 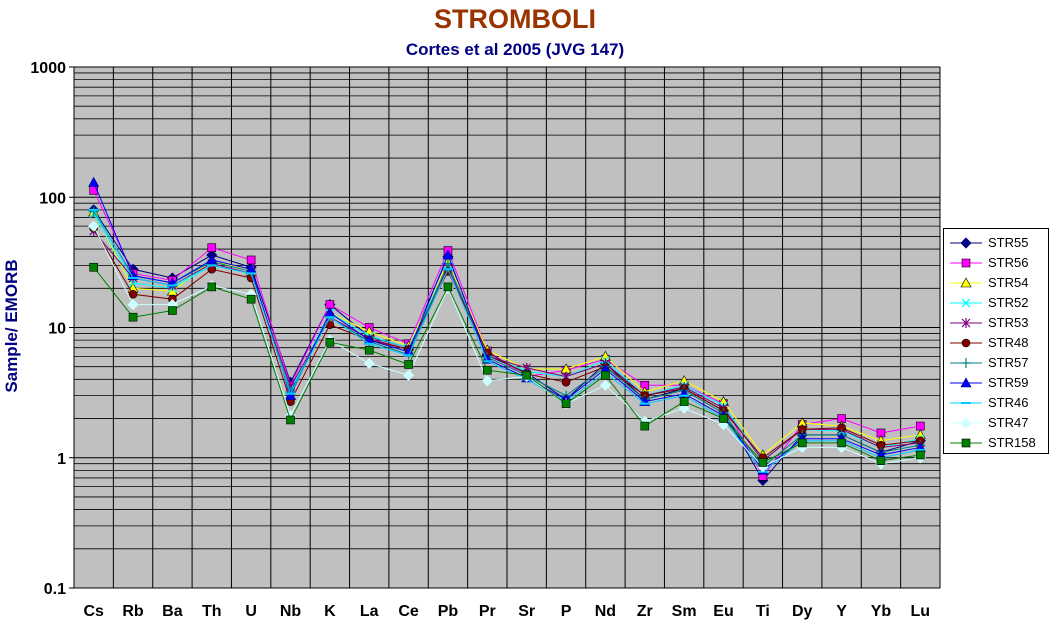 What do you see at coordinates (515, 49) in the screenshot?
I see `chart-subtitle: Cortes et al 2005 (JVG 147)` at bounding box center [515, 49].